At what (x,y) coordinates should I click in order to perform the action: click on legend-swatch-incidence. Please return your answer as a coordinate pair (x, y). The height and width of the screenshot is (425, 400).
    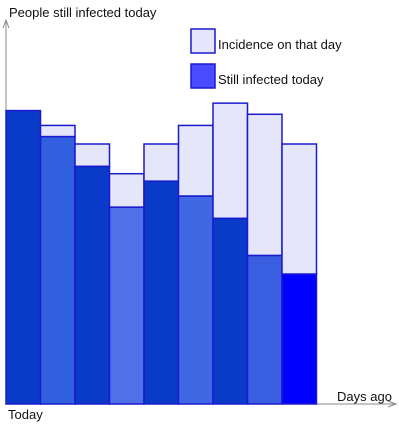
    Looking at the image, I should click on (203, 41).